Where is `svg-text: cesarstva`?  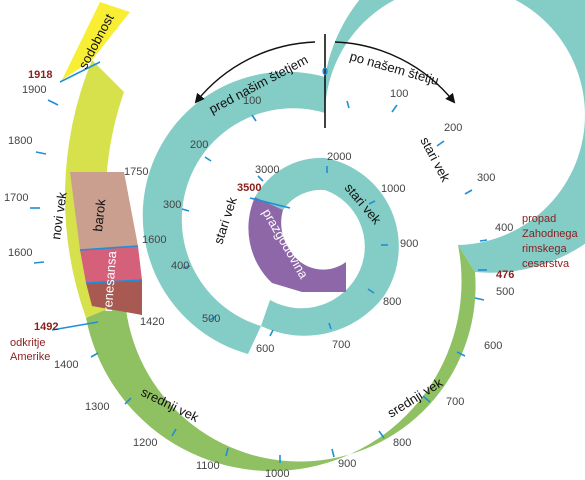 svg-text: cesarstva is located at coordinates (546, 264).